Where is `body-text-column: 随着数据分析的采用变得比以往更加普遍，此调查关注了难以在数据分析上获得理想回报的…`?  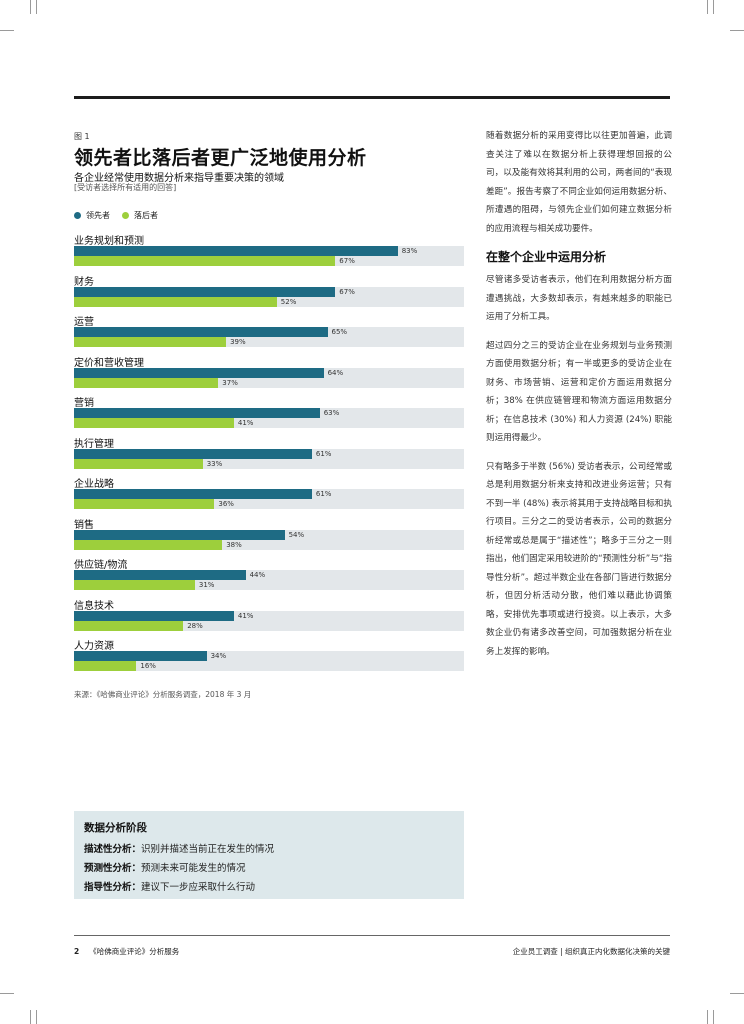 body-text-column: 随着数据分析的采用变得比以往更加普遍，此调查关注了难以在数据分析上获得理想回报的… is located at coordinates (579, 399).